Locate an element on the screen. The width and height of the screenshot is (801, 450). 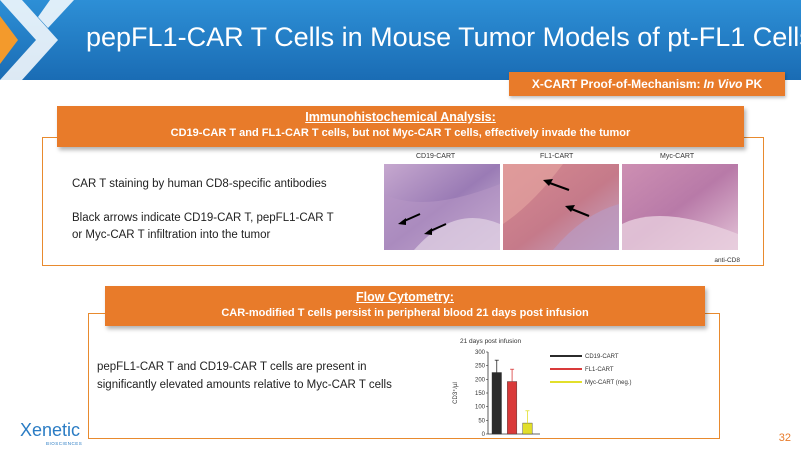
subtitle-banner: X-CART Proof-of-Mechanism: In Vivo PK is located at coordinates (647, 84).